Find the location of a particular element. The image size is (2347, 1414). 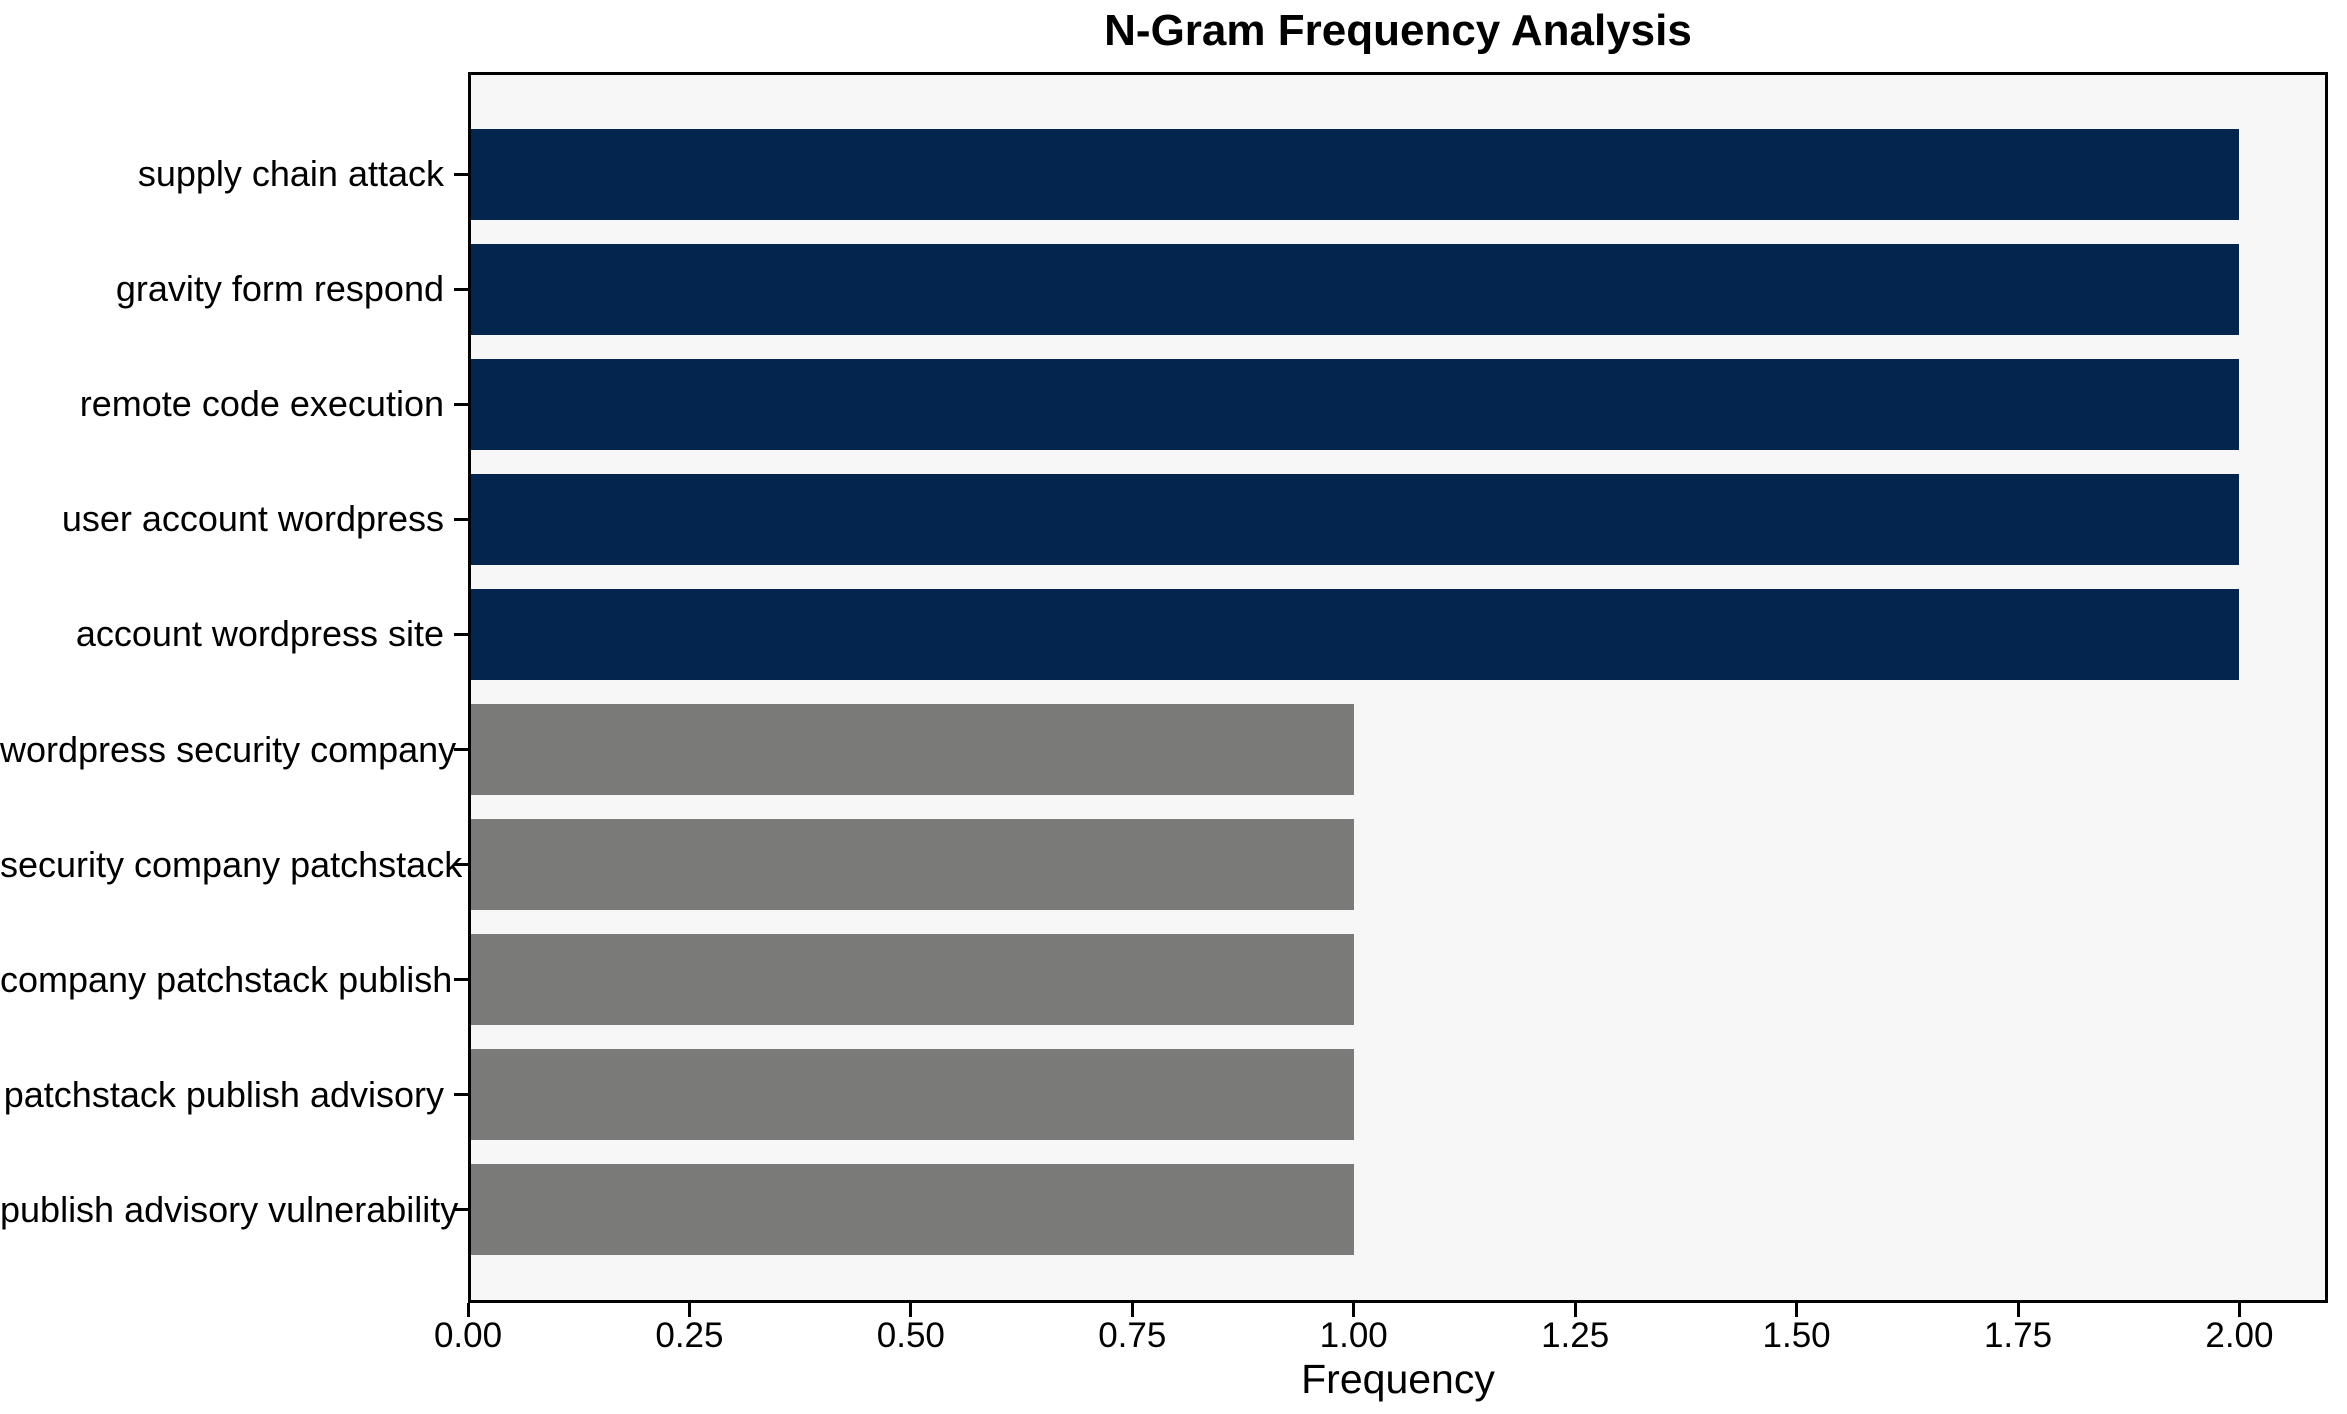

bar-gravity-form-respond is located at coordinates (1354, 289).